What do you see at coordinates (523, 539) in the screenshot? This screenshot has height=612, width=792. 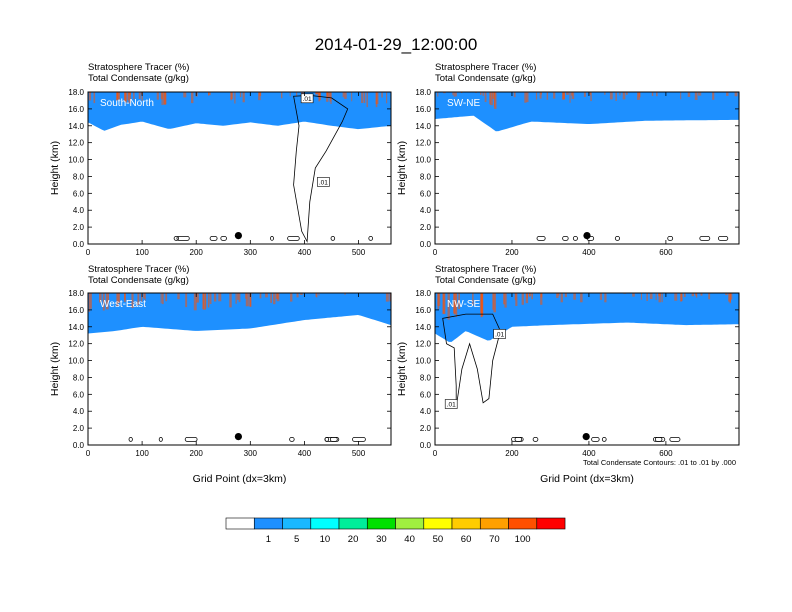 I see `colorbar-label: 100` at bounding box center [523, 539].